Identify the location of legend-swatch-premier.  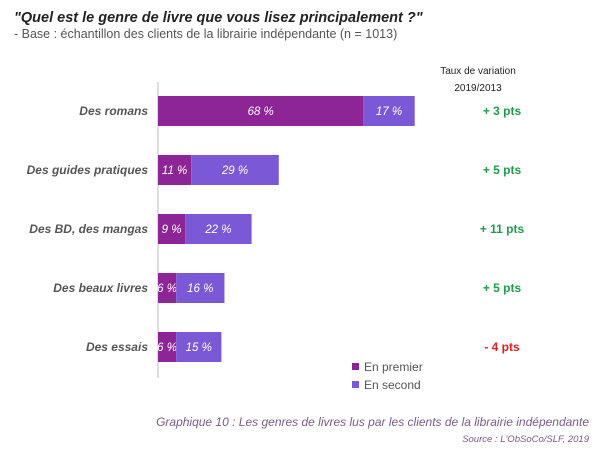
(355, 366).